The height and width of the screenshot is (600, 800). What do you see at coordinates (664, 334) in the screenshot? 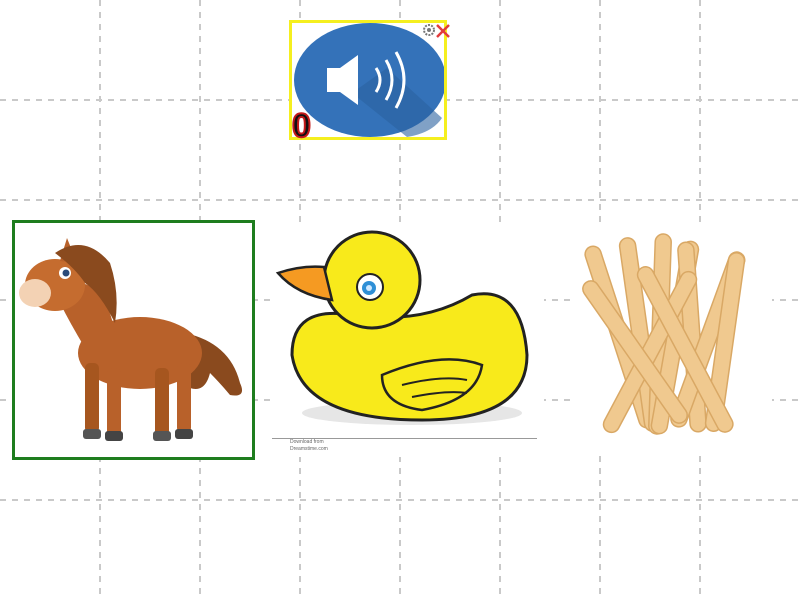
I see `popsicle-sticks-picture` at bounding box center [664, 334].